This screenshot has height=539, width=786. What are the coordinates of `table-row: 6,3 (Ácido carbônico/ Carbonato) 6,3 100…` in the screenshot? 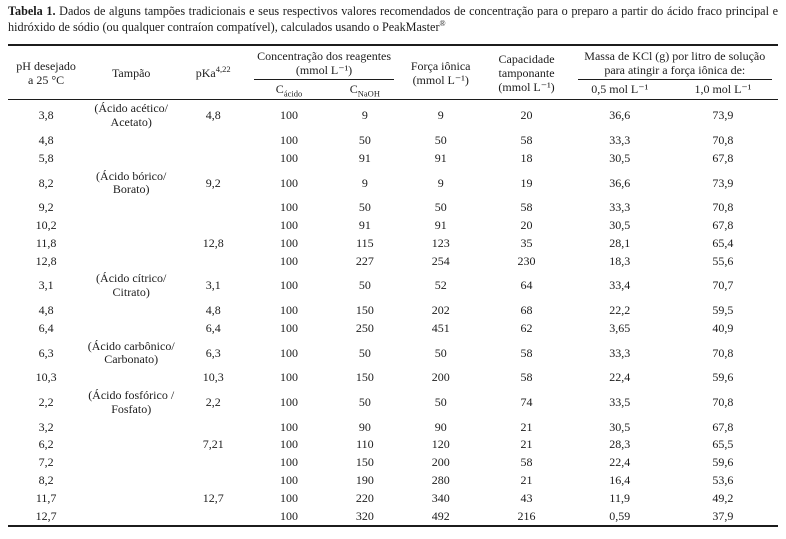 It's located at (393, 354).